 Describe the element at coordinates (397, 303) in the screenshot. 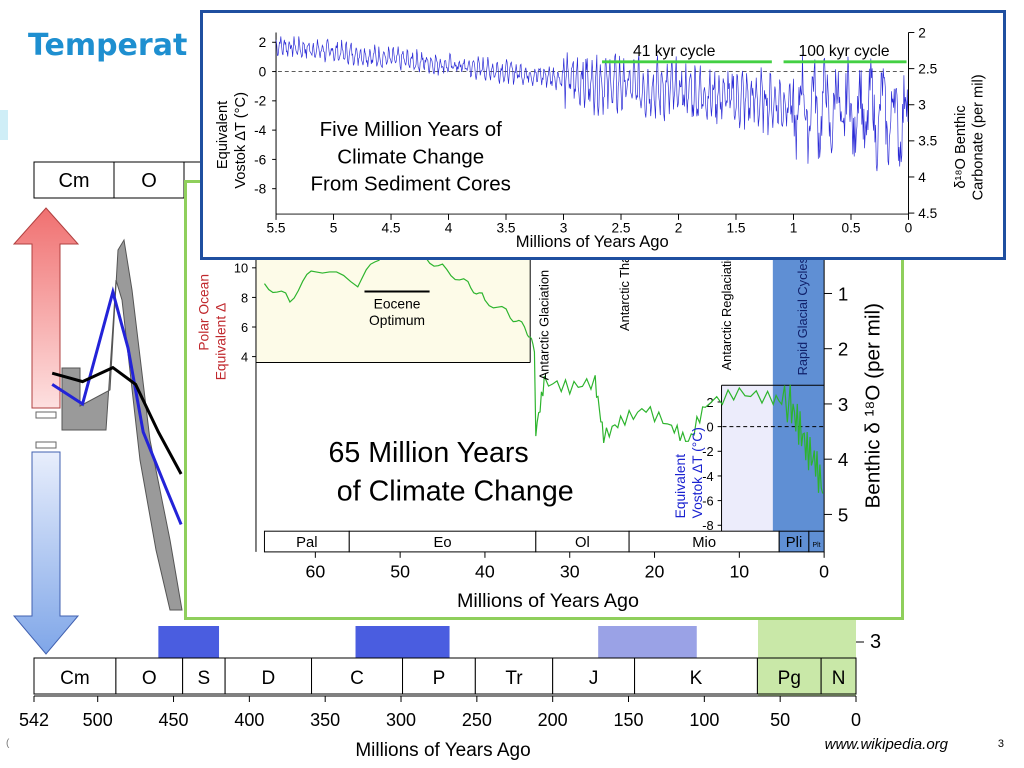

I see `annotation-eocene-1: Eocene` at that location.